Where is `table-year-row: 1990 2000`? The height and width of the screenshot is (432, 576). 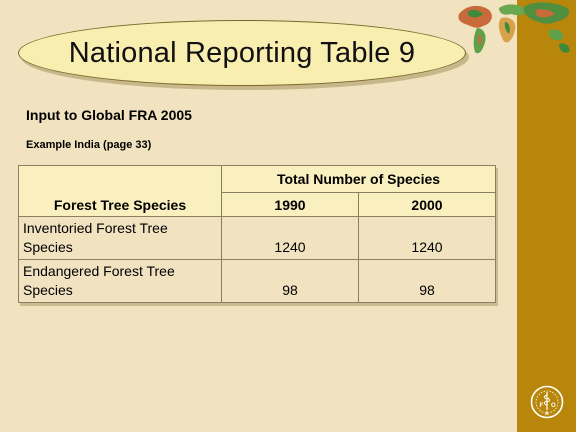
table-year-row: 1990 2000 is located at coordinates (258, 204).